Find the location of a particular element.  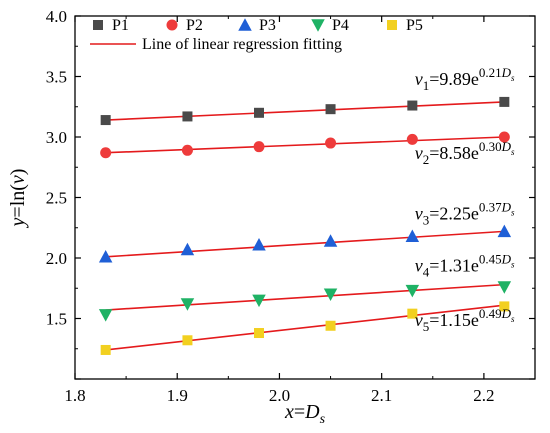

regression-line-p1 is located at coordinates (305, 111).